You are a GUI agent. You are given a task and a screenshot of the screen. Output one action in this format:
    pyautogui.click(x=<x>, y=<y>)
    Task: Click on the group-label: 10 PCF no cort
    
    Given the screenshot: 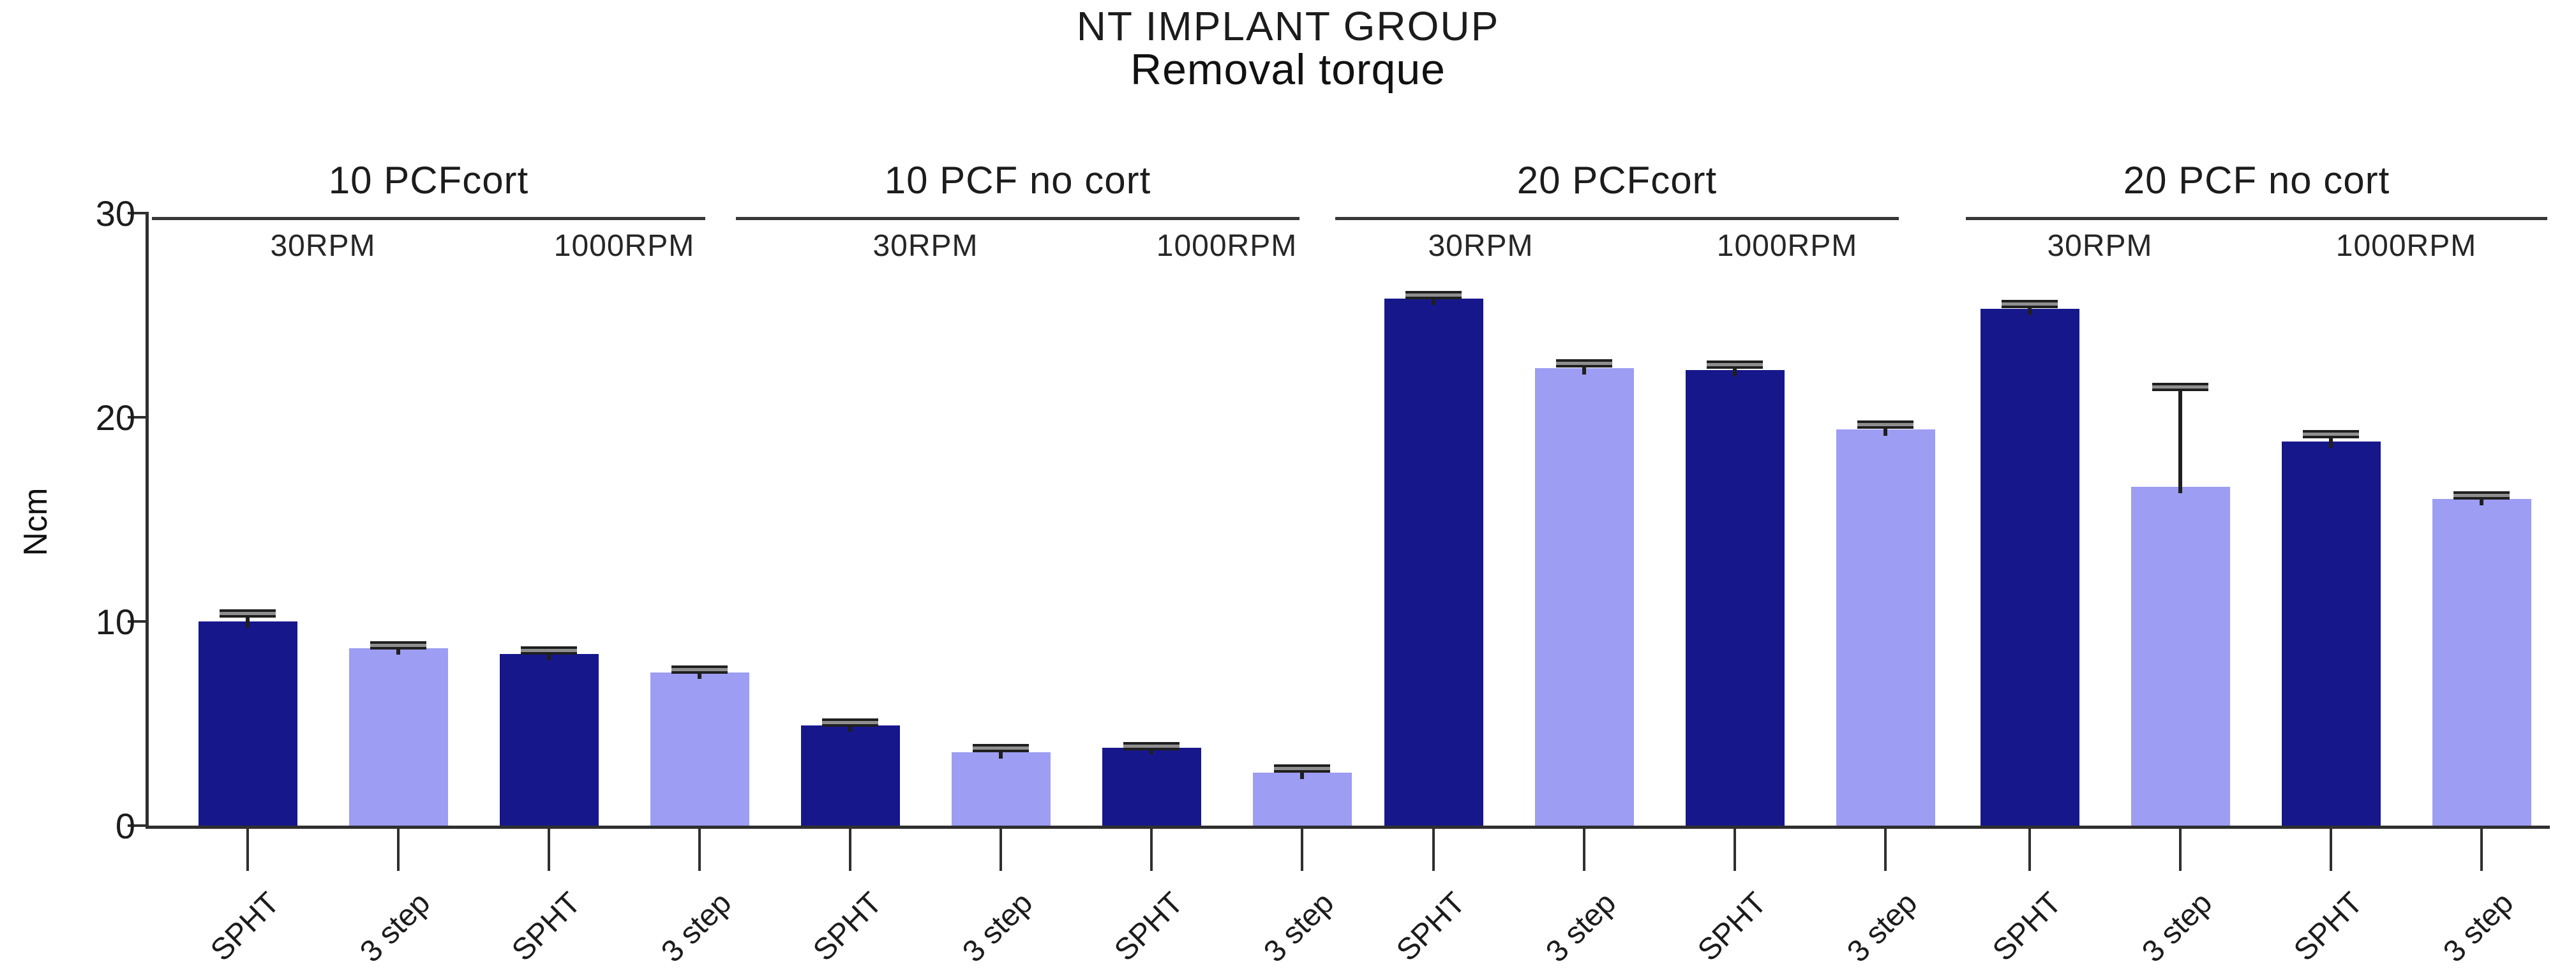 What is the action you would take?
    pyautogui.click(x=1017, y=180)
    